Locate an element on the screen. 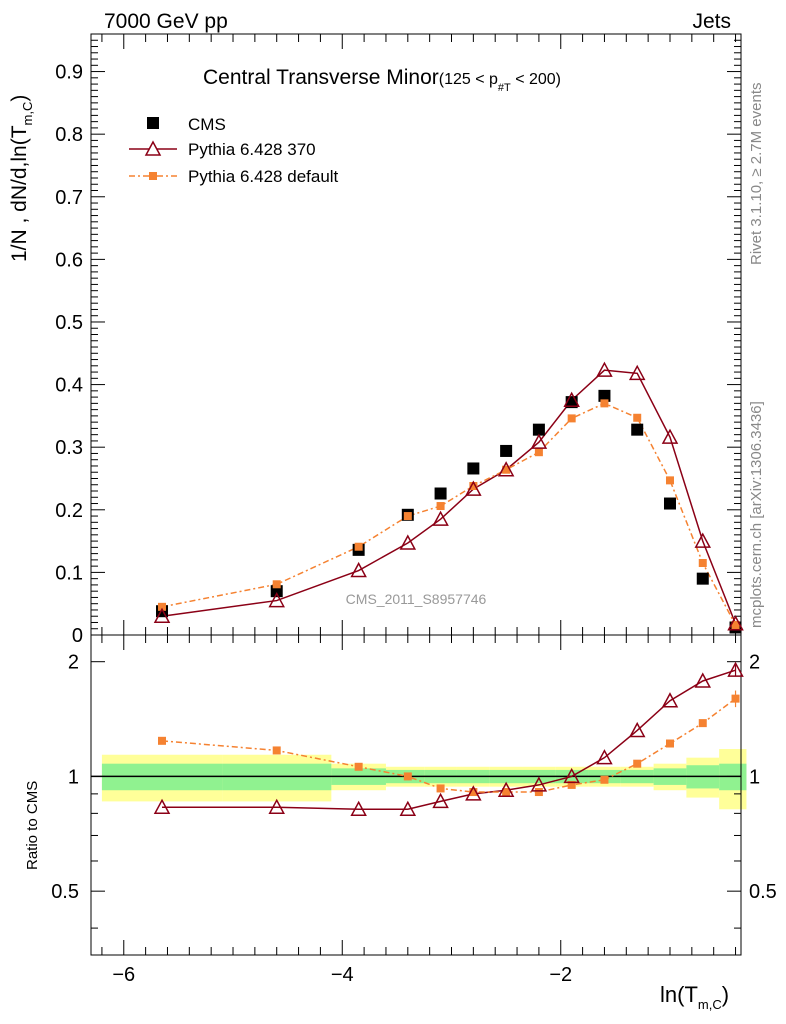  header-process-label: Jets is located at coordinates (711, 21).